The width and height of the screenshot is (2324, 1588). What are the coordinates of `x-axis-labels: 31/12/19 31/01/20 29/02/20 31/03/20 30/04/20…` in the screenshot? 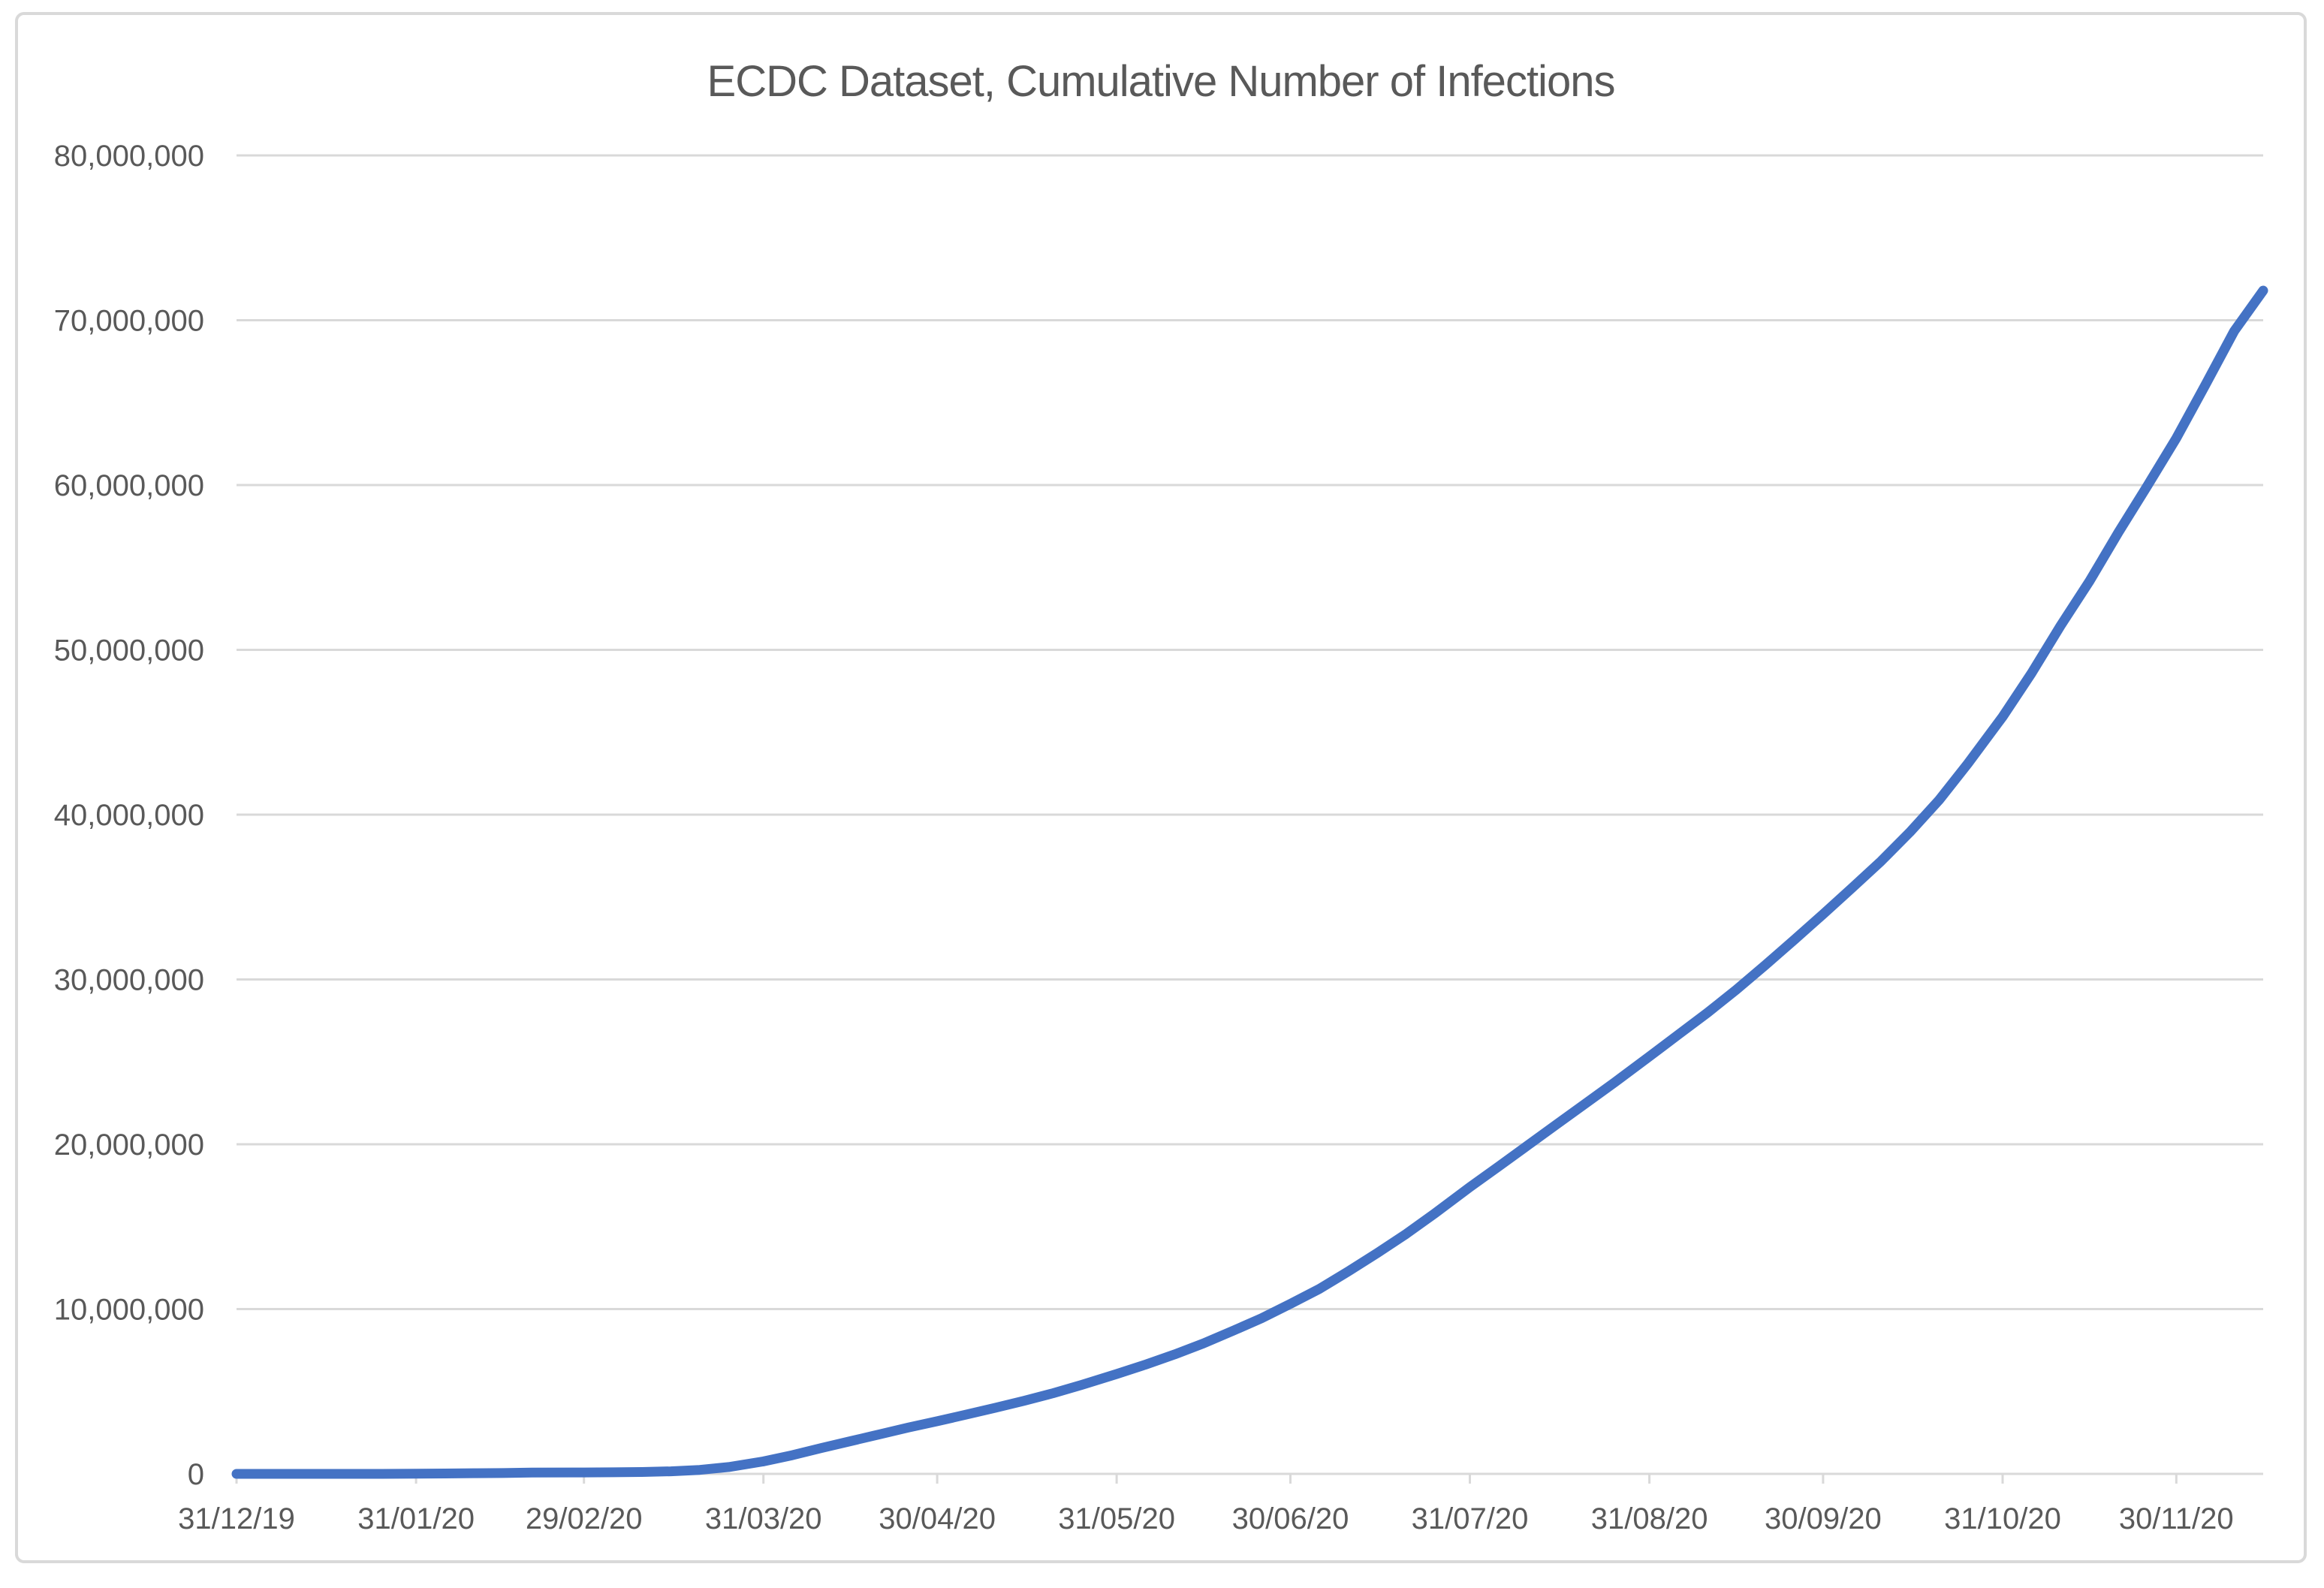 It's located at (1206, 1518).